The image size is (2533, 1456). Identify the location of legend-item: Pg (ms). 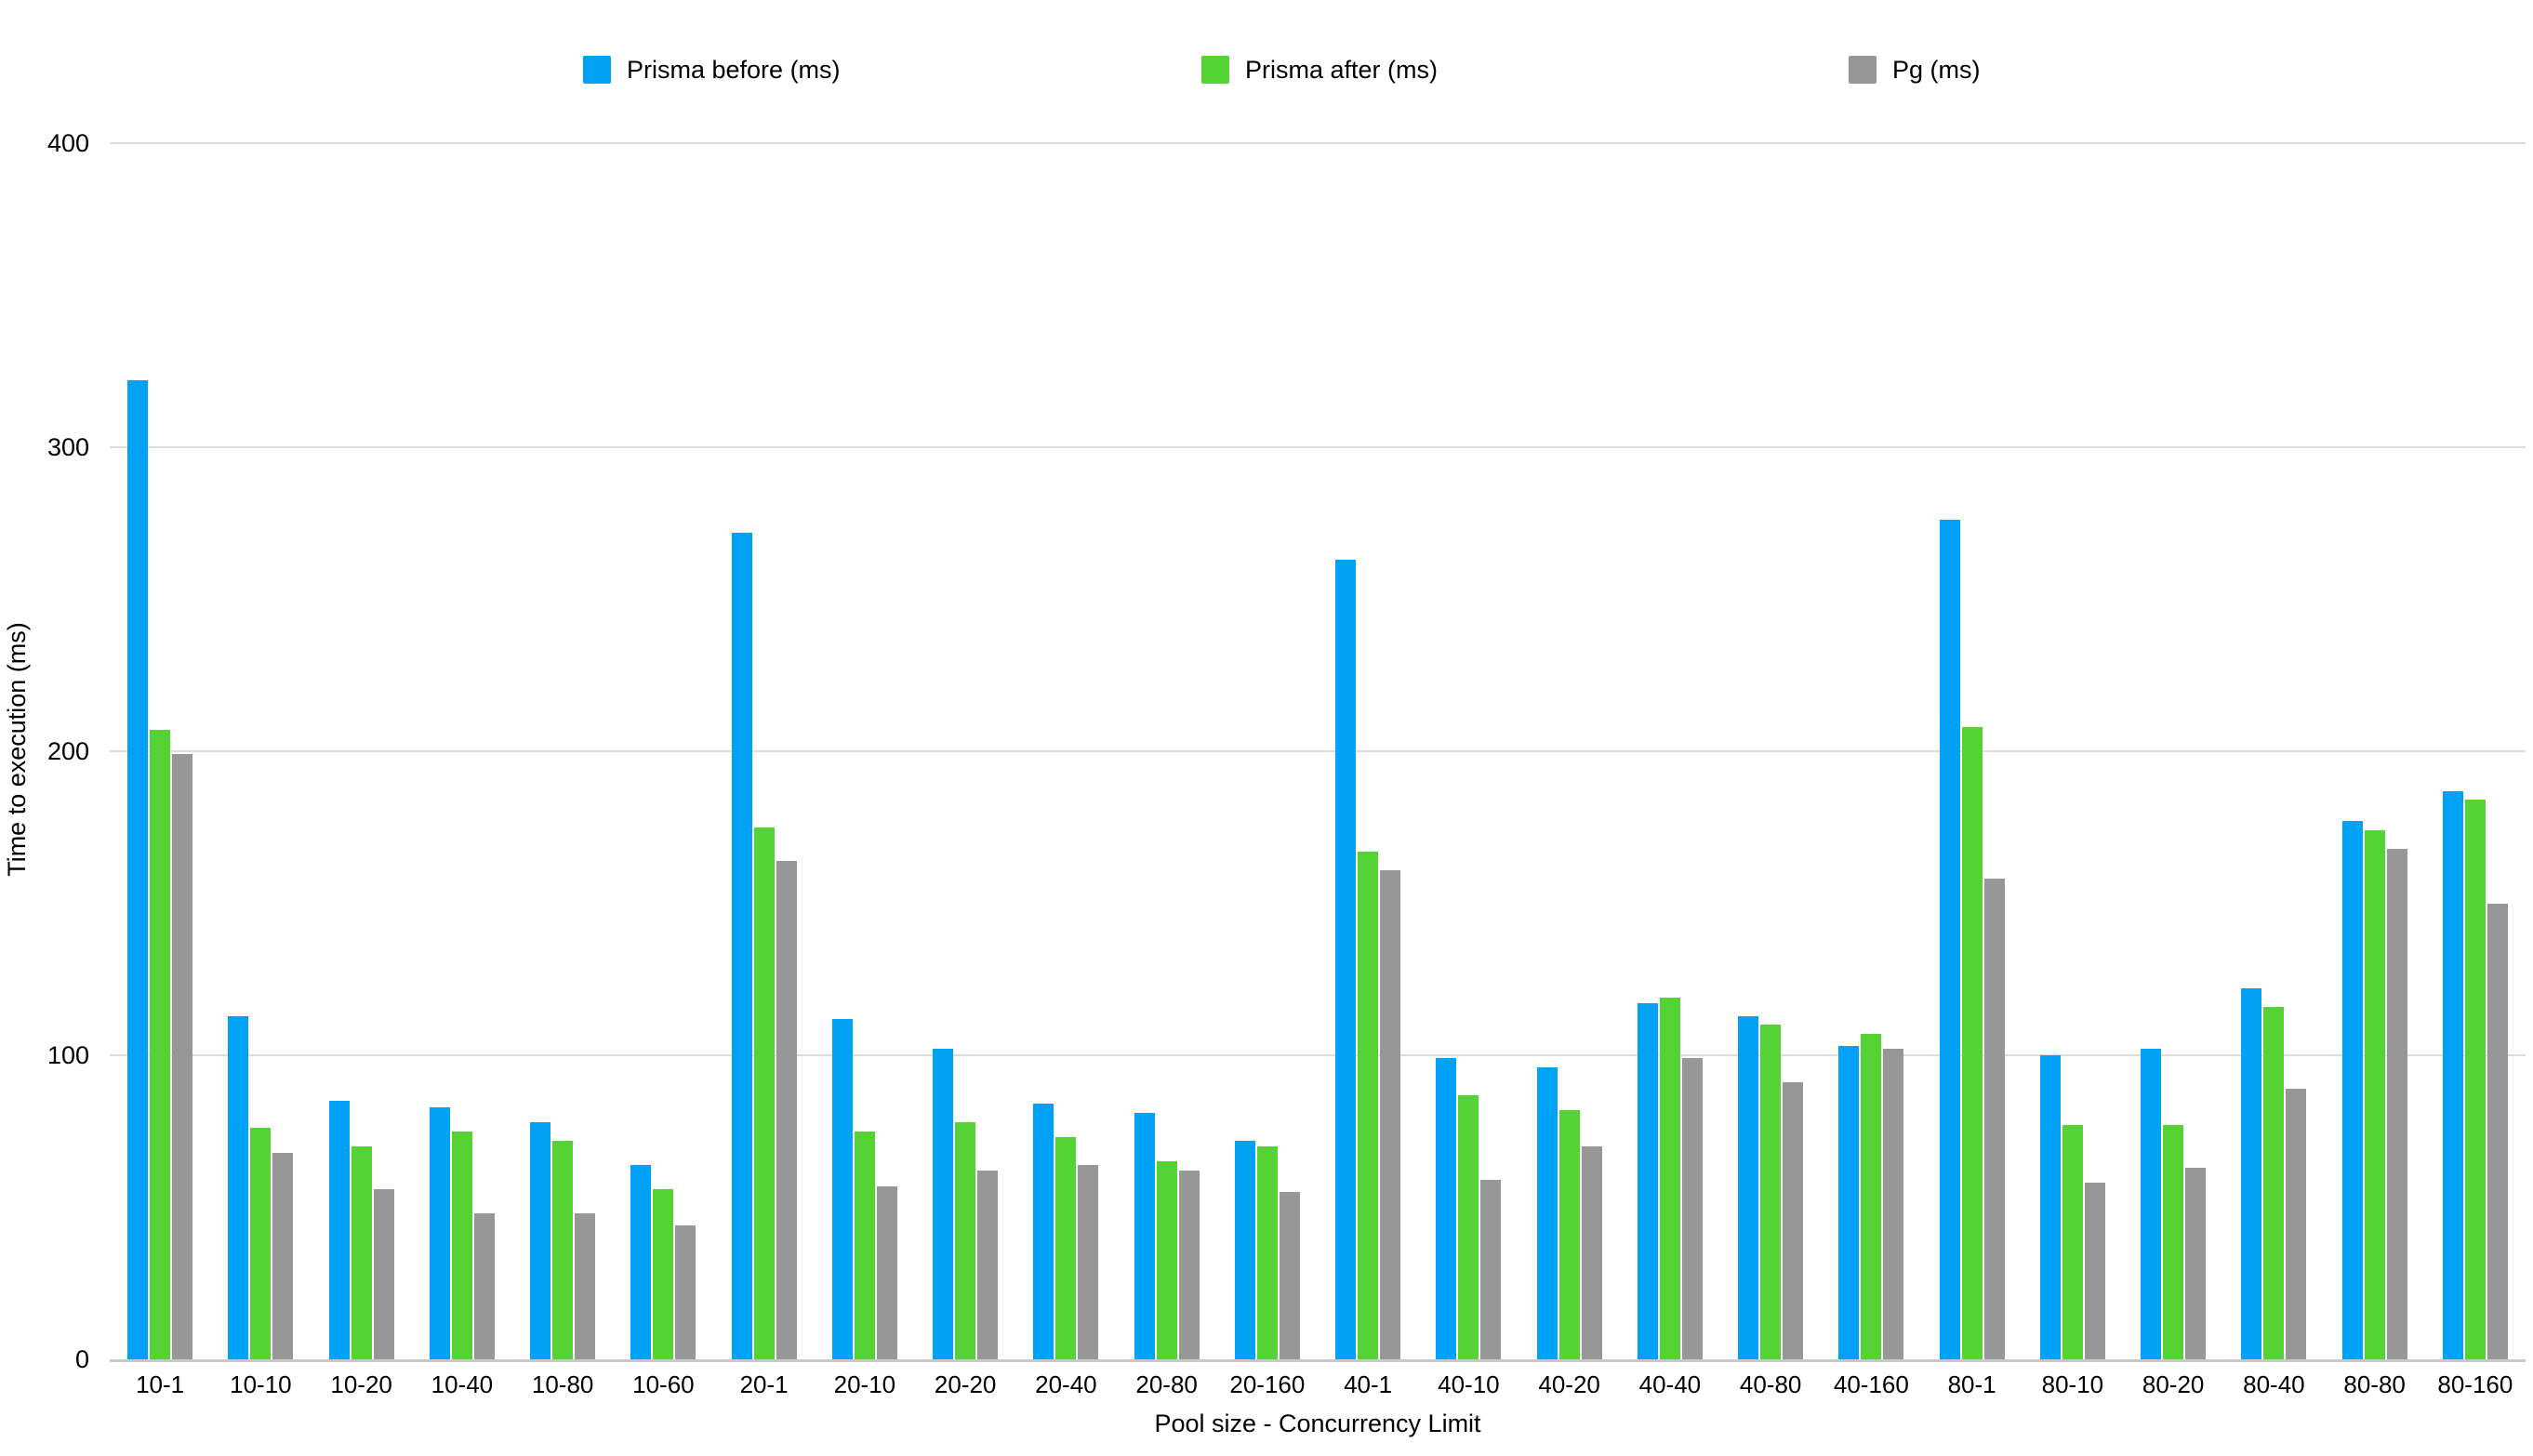
(1915, 70).